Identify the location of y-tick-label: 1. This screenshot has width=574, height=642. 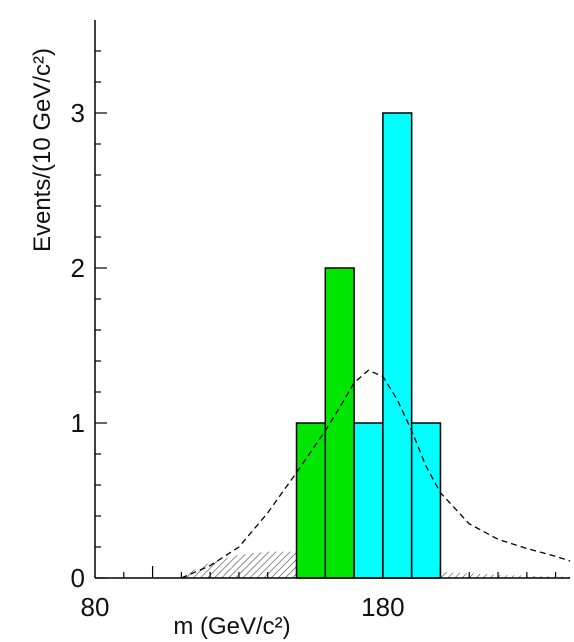
(78, 423).